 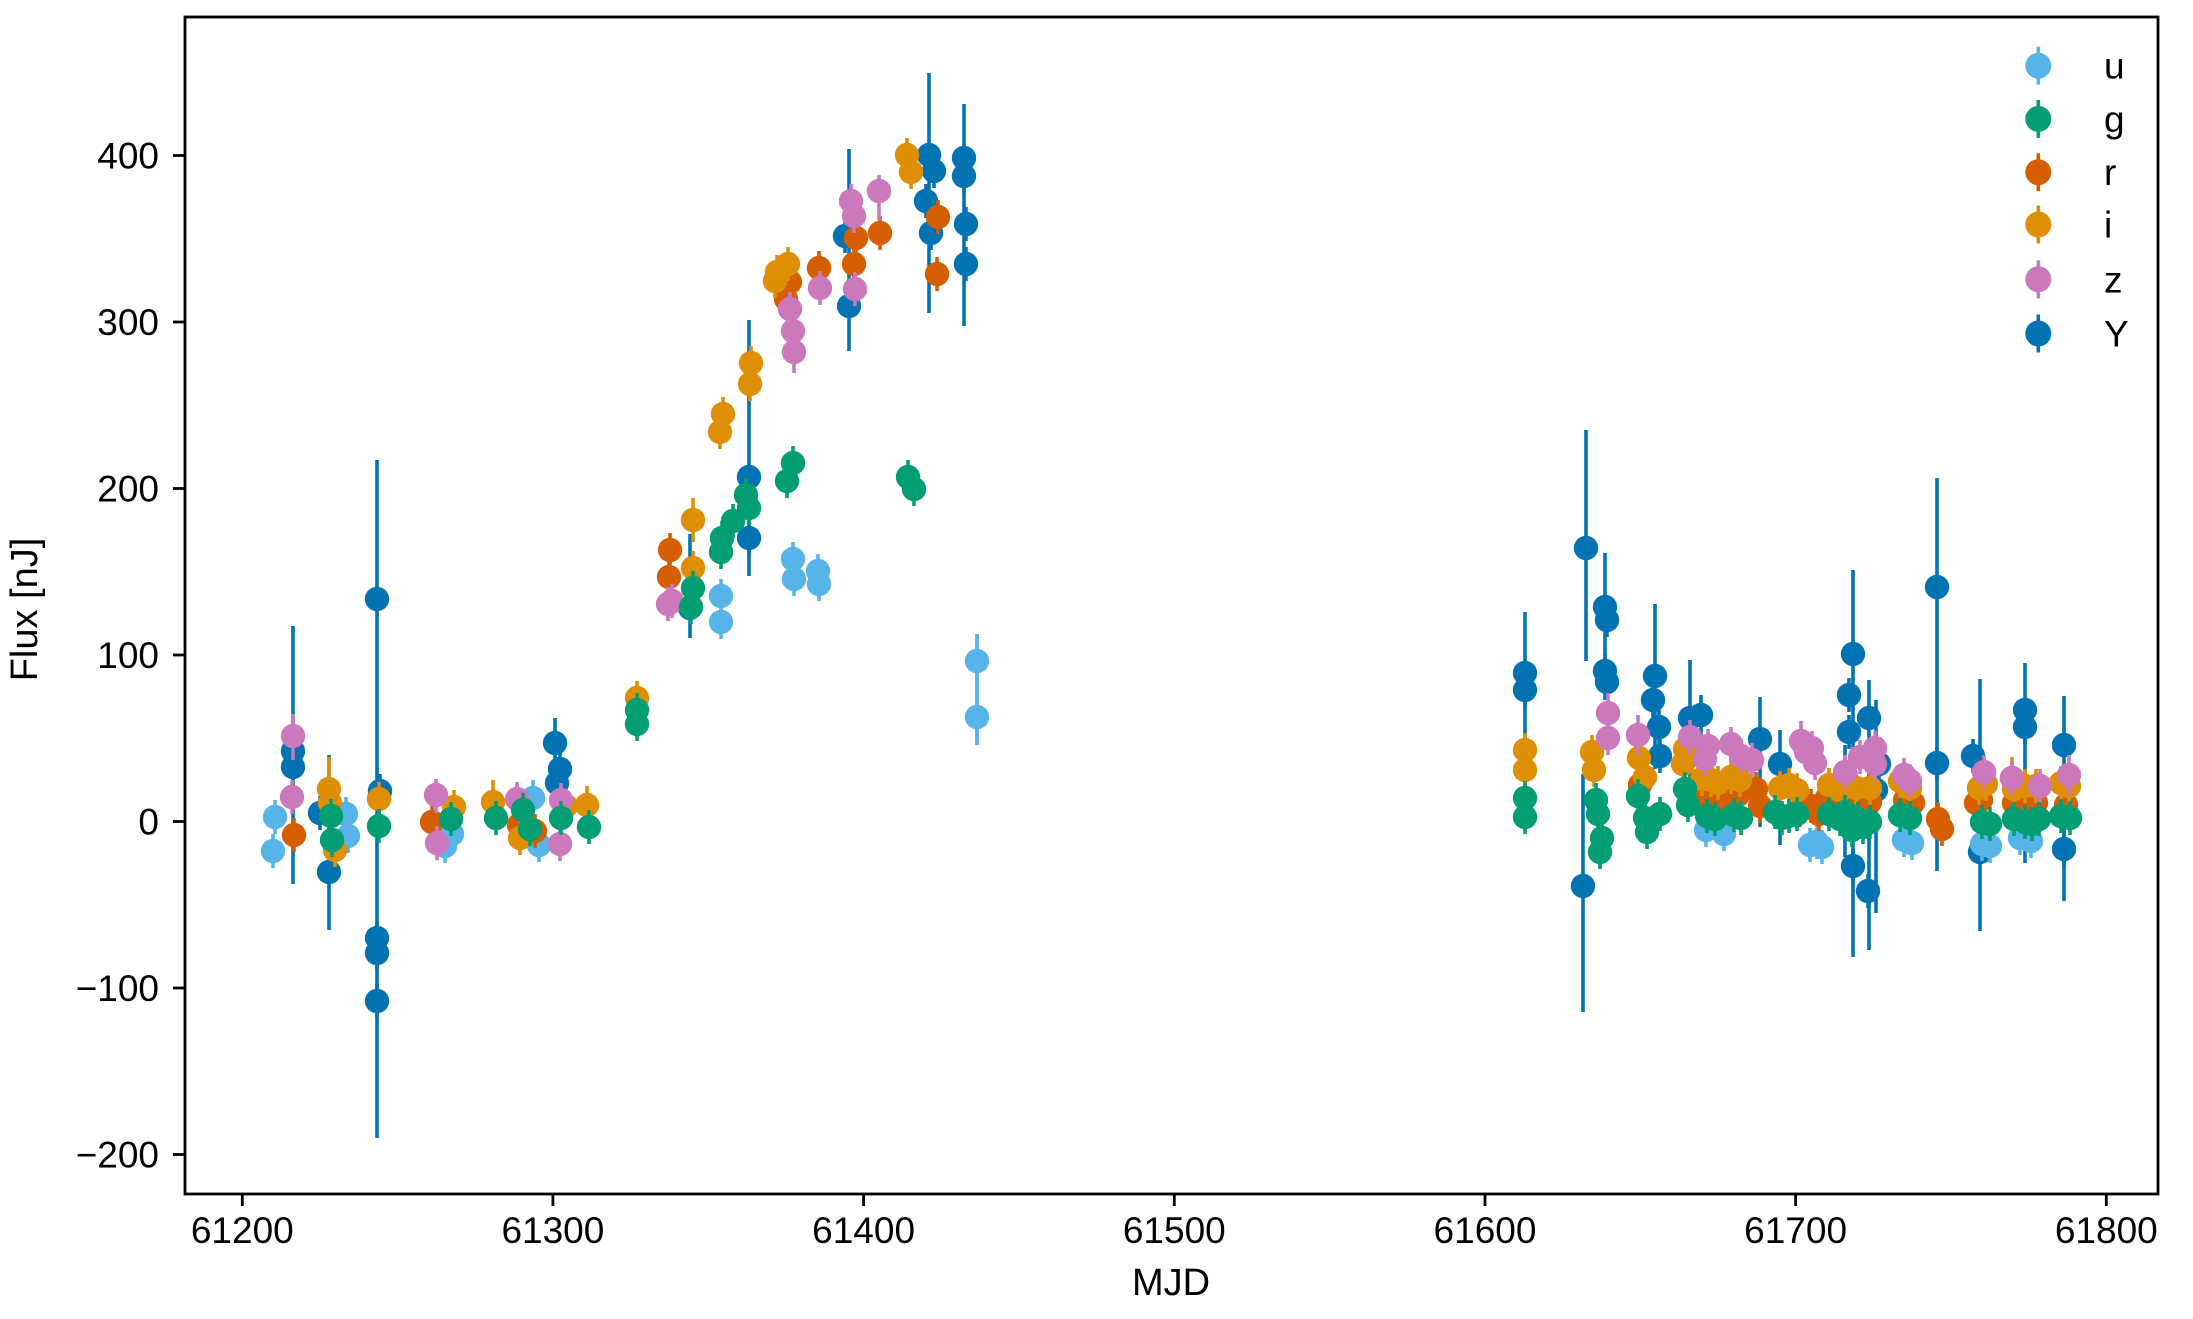 What do you see at coordinates (128, 322) in the screenshot?
I see `svg-text: 300` at bounding box center [128, 322].